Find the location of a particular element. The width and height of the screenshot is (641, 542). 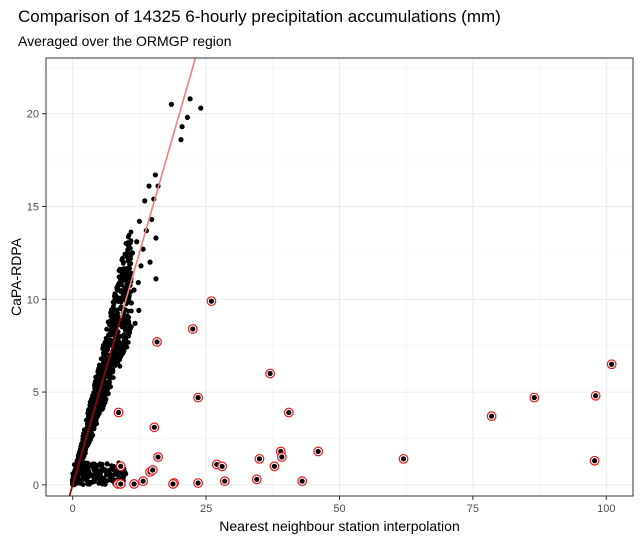

y-tick-label: 5 is located at coordinates (36, 393).